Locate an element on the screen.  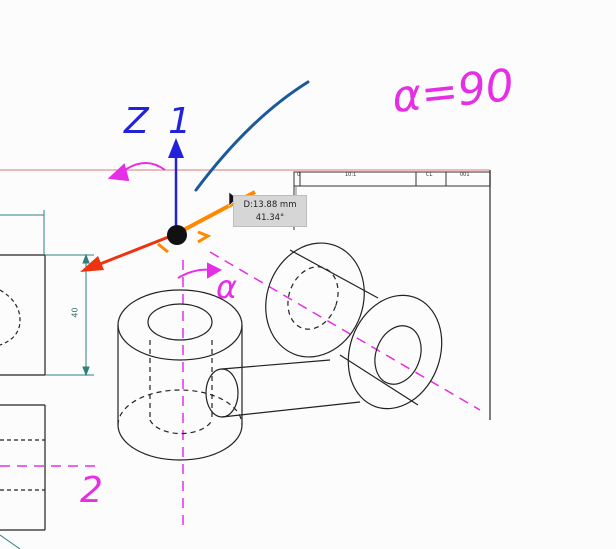
title-block-cell-1: 0 is located at coordinates (299, 175).